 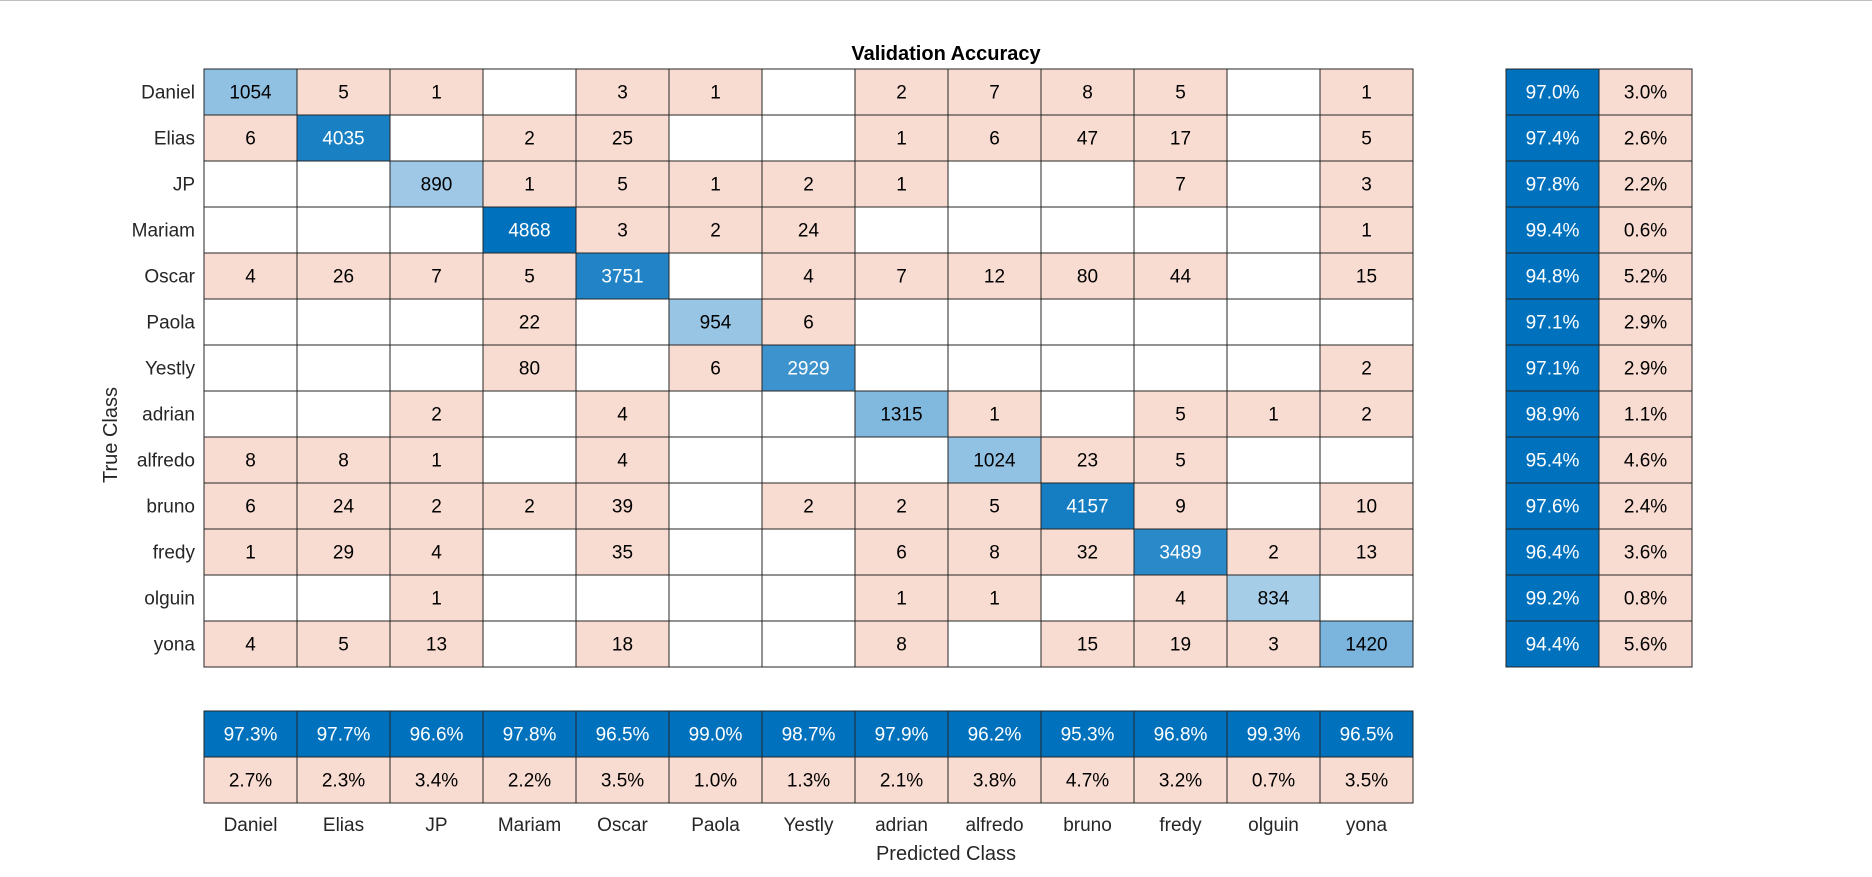 I want to click on column-summary-incorrect-cell, so click(x=715, y=780).